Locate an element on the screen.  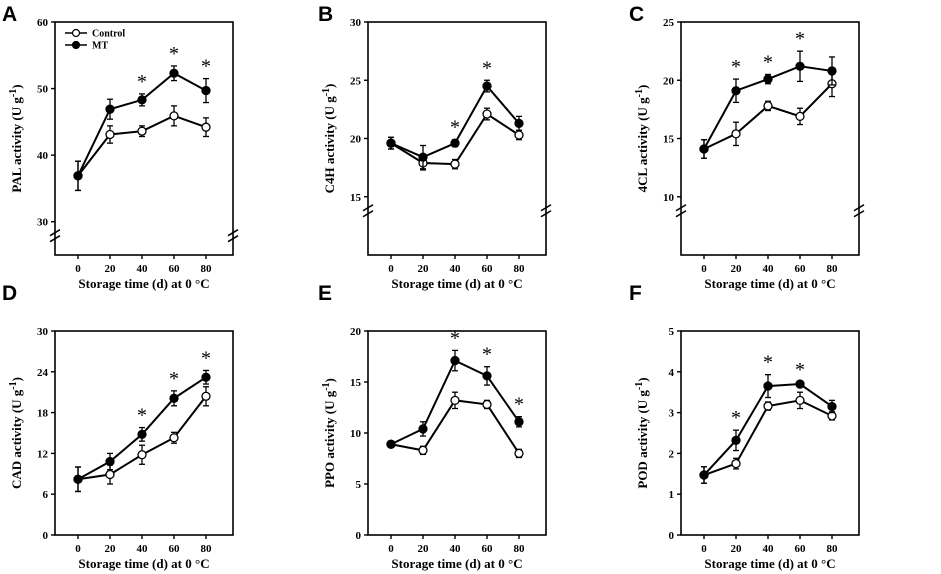
plot-frame is located at coordinates (144, 433).